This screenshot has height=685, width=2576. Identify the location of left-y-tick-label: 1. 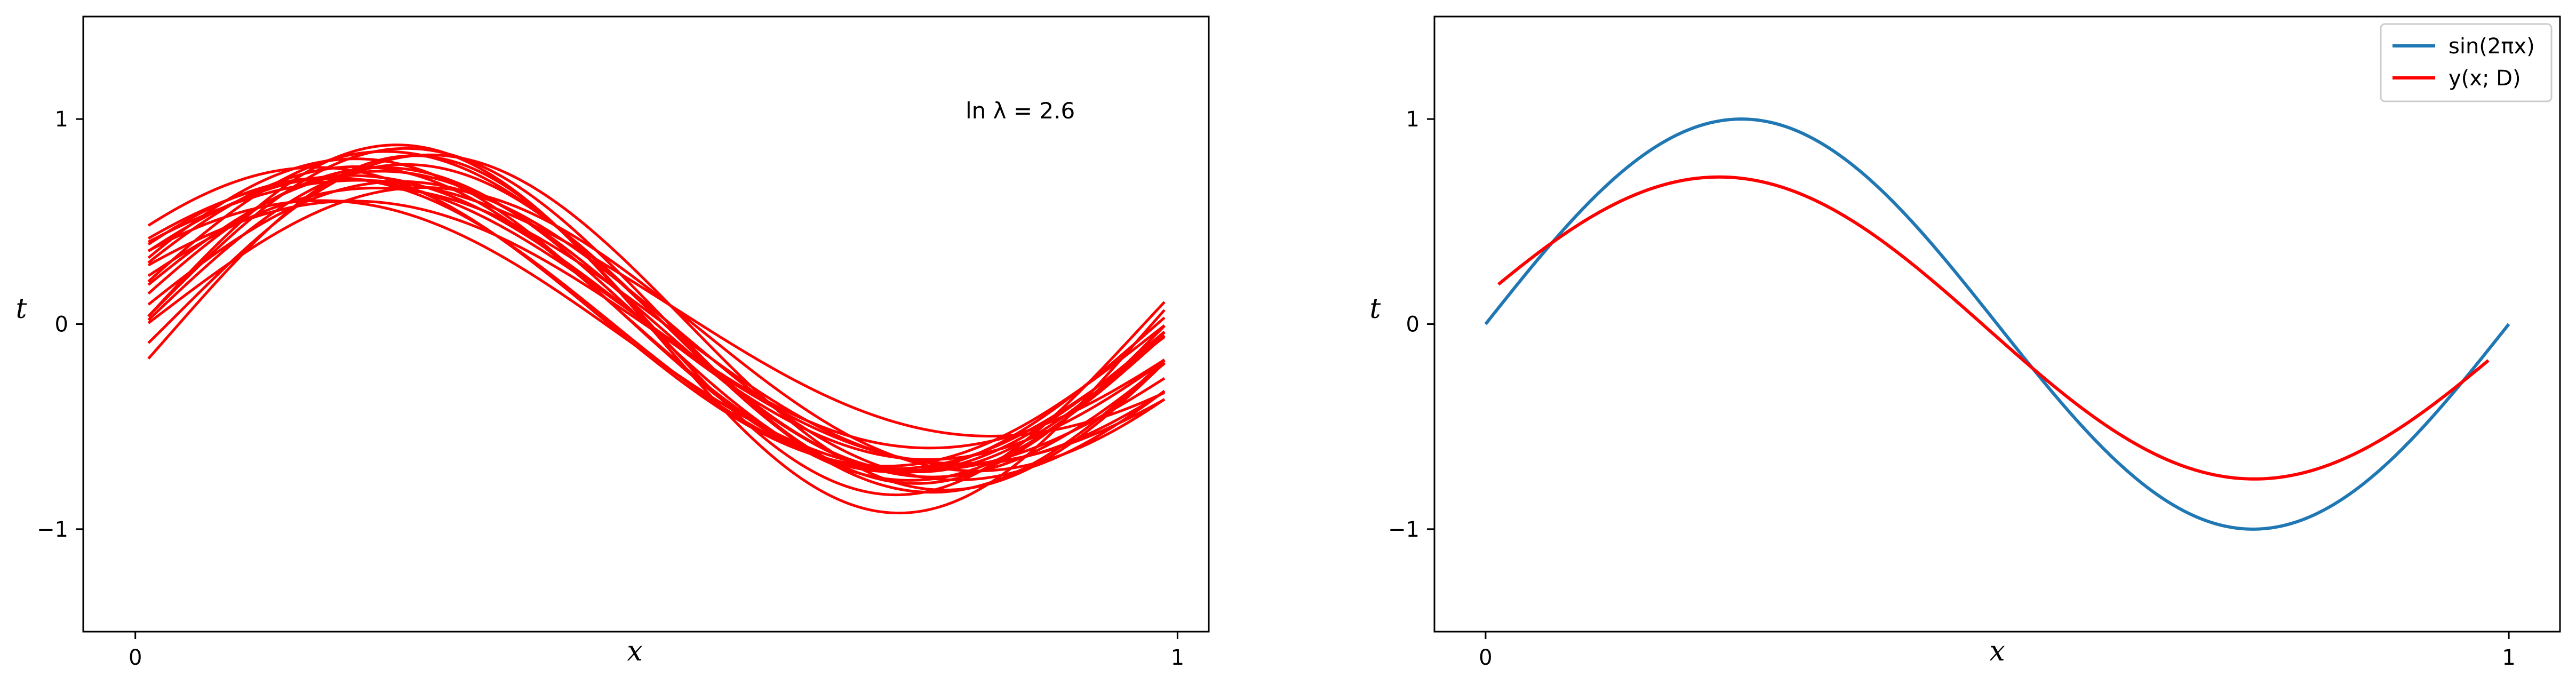
(61, 120).